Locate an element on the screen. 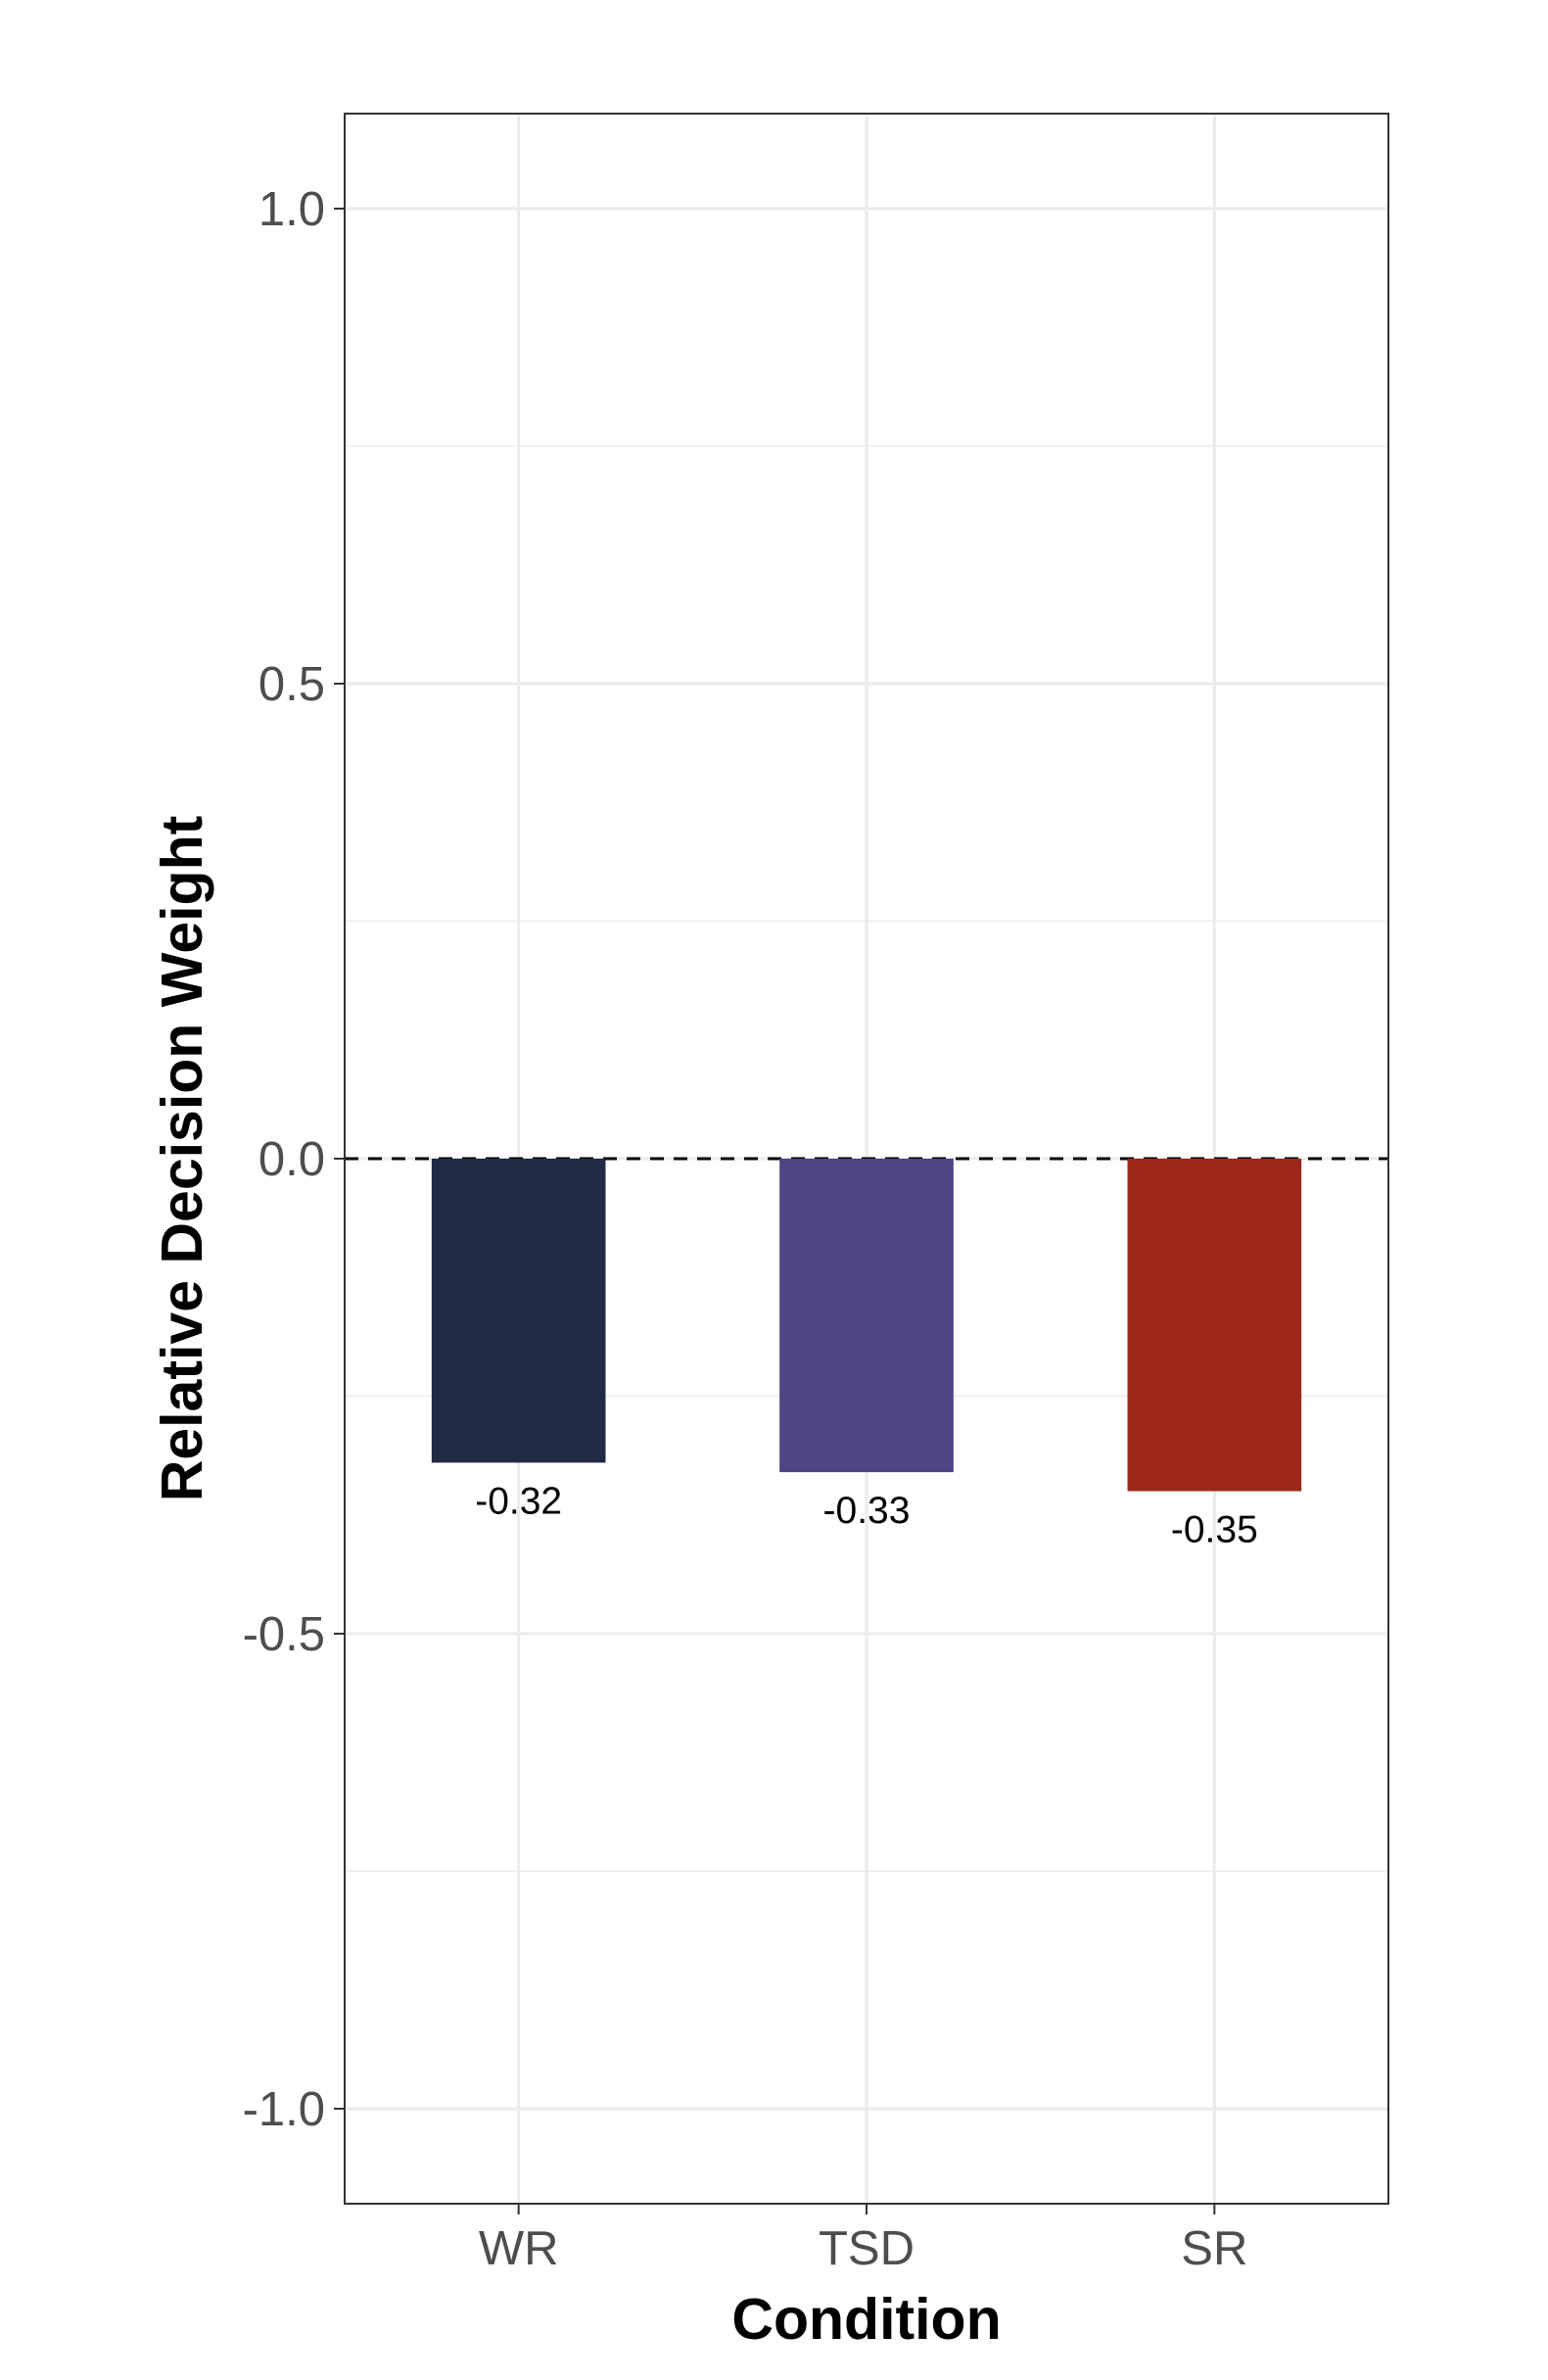 The width and height of the screenshot is (1548, 2380). y-tick-label: -1.0 is located at coordinates (284, 2109).